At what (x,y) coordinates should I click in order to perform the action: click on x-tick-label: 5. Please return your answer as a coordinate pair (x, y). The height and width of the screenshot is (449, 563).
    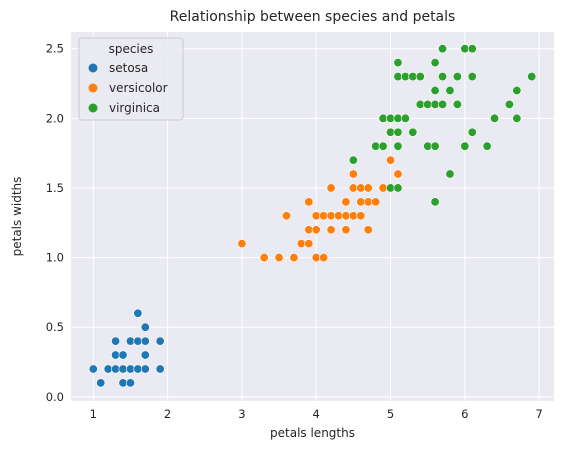
    Looking at the image, I should click on (390, 414).